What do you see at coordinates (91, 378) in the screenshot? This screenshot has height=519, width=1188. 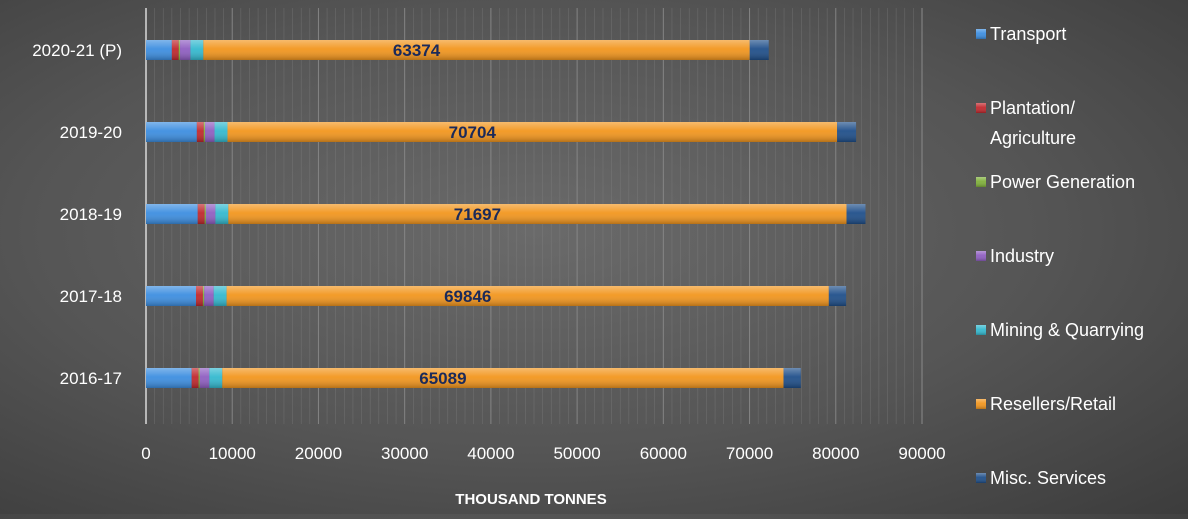 I see `y-tick-label: 2016-17` at bounding box center [91, 378].